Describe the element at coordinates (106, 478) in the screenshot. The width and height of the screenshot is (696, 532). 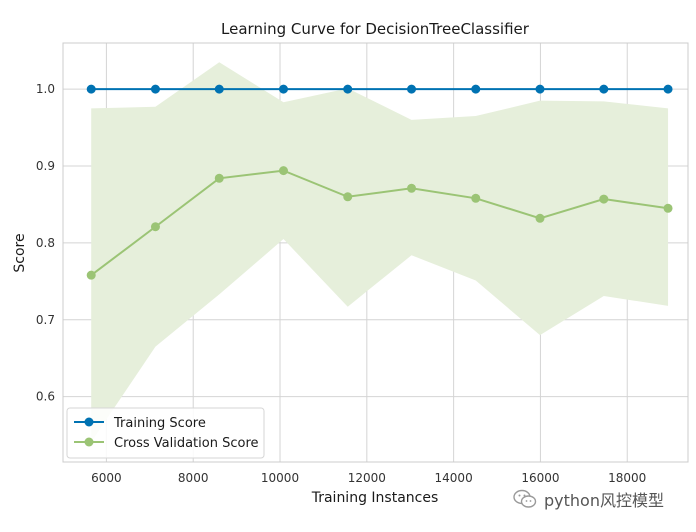
I see `x-tick-label: 6000` at that location.